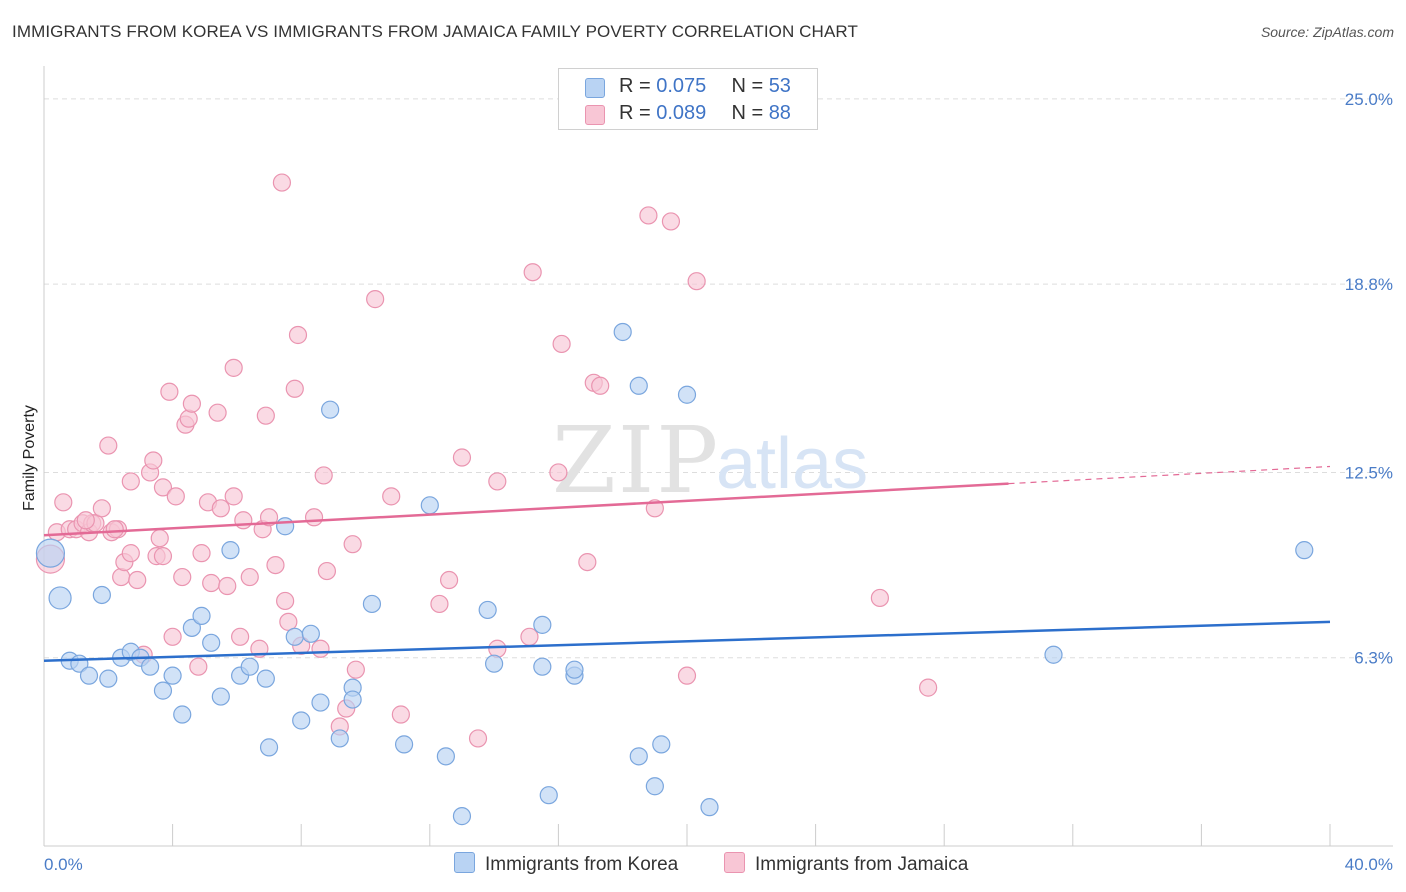  I want to click on y-tick-label-2: 18.8%, so click(1369, 284).